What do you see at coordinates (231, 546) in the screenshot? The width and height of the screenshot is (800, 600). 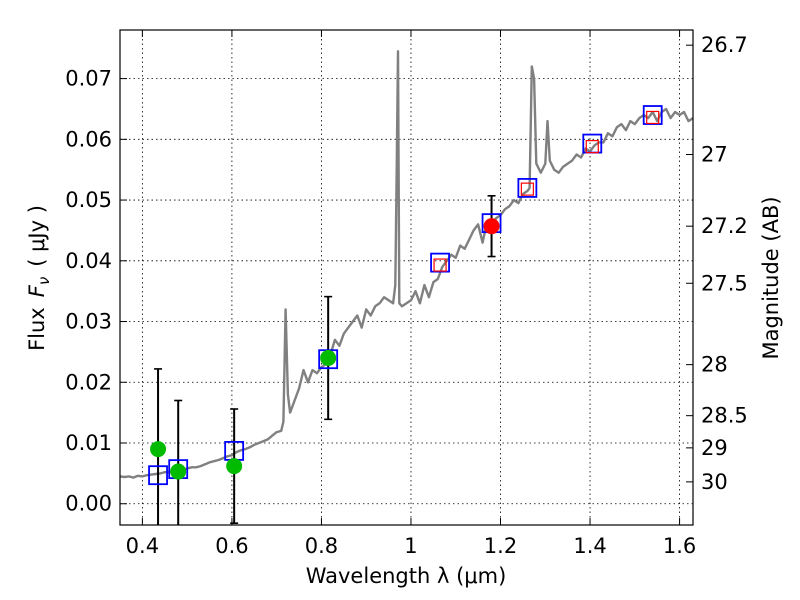 I see `x-tick-label: 0.6` at bounding box center [231, 546].